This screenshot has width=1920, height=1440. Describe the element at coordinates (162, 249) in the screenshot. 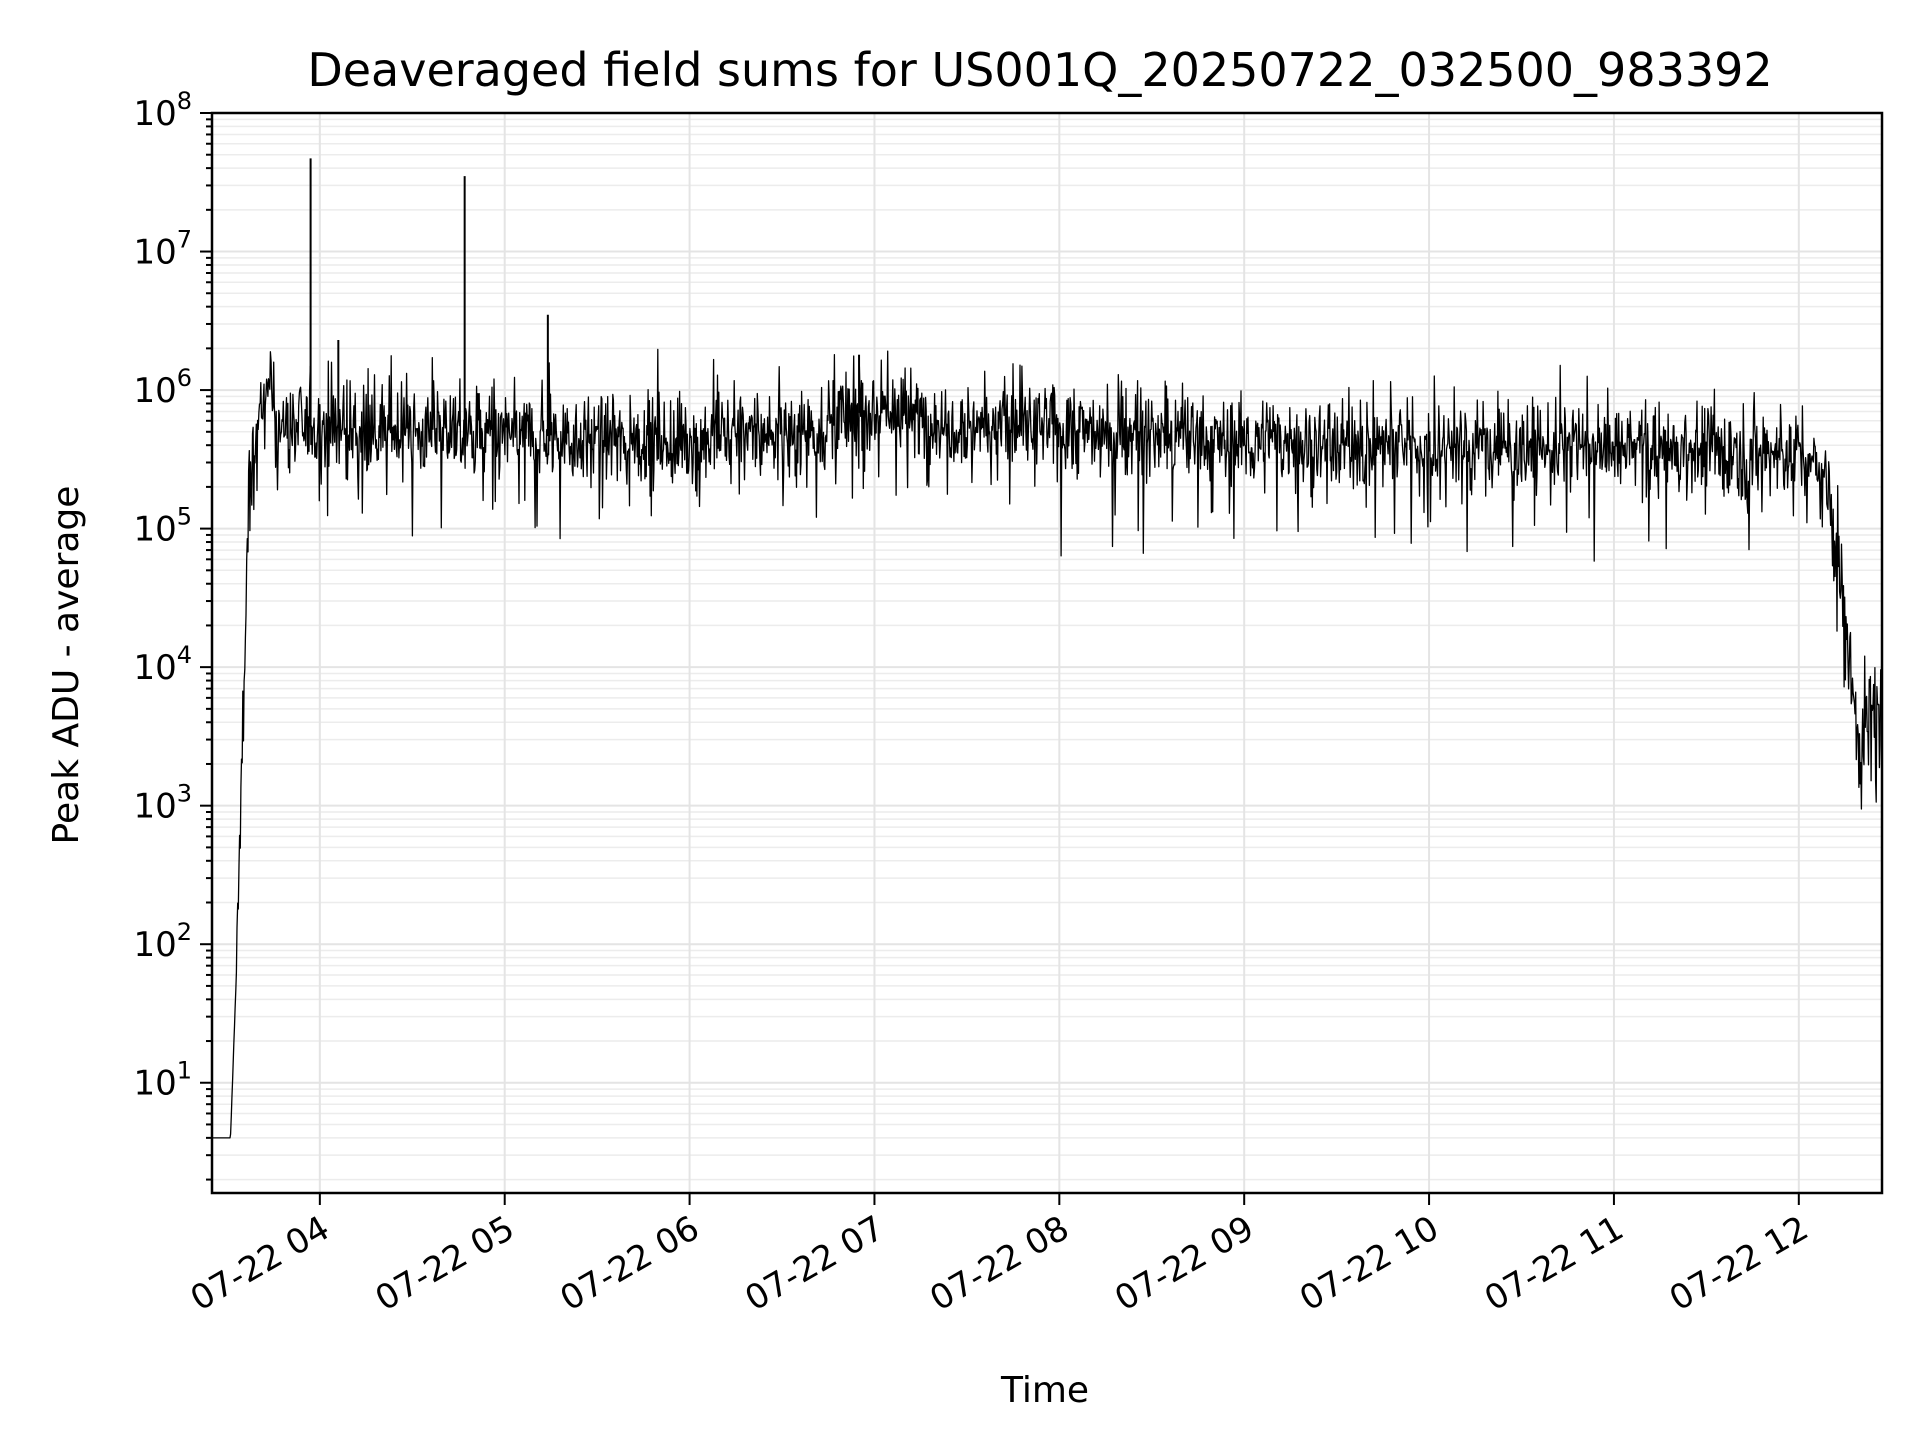

I see `y-tick-label: 10⁷` at that location.